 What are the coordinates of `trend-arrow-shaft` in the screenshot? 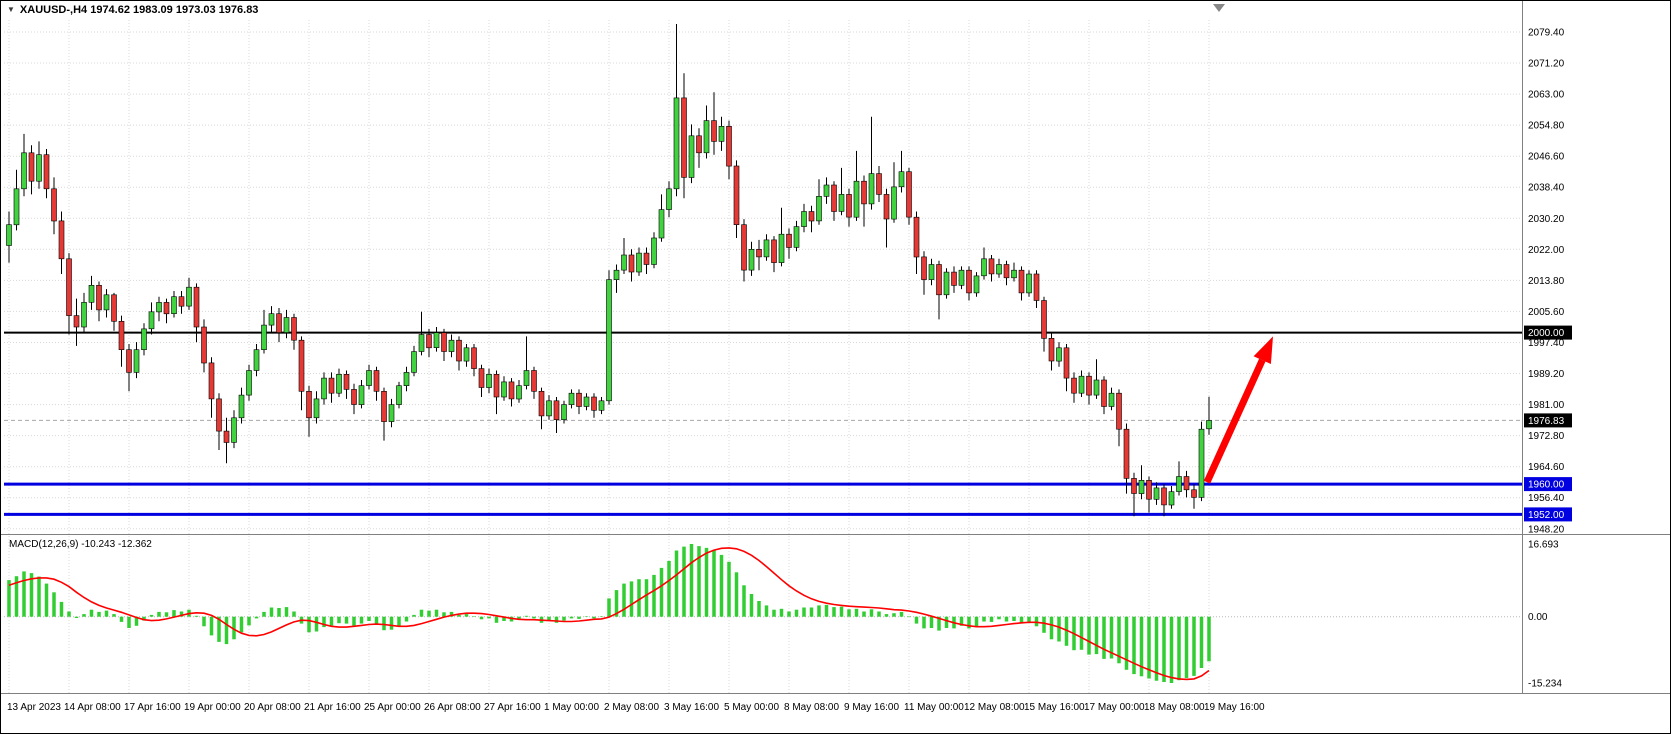 It's located at (1234, 421).